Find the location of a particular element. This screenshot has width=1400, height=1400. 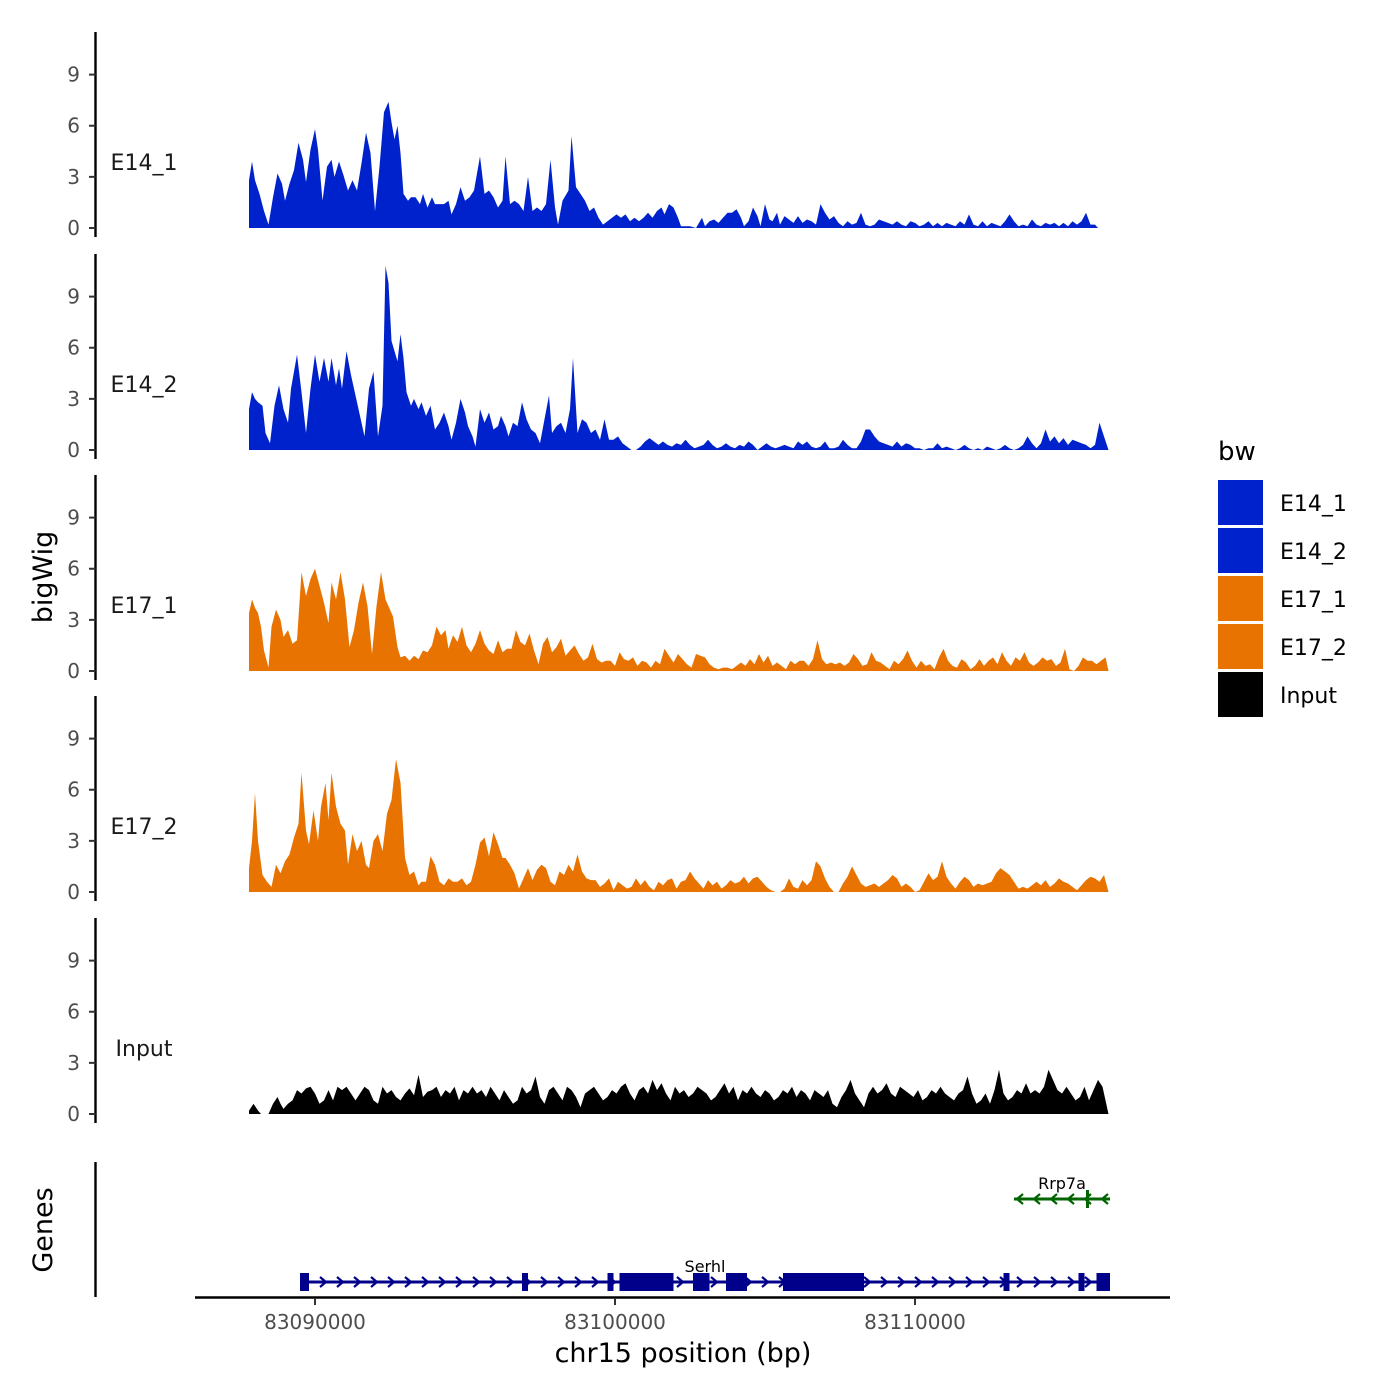

legend-label: E17_2 is located at coordinates (1313, 648).